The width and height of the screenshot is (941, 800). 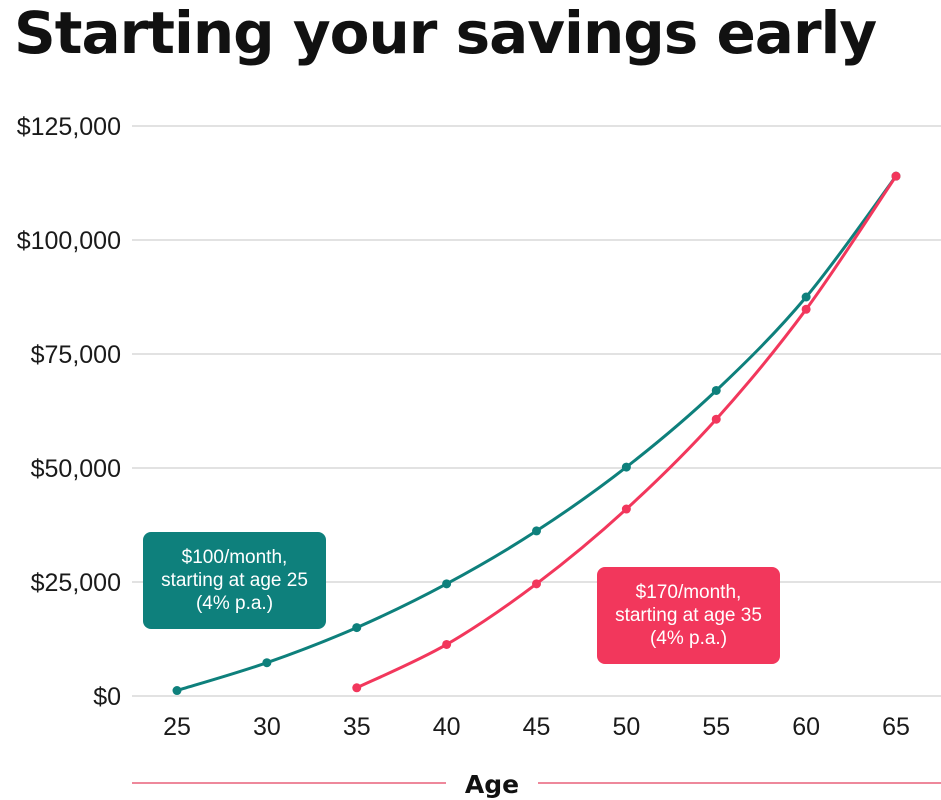 I want to click on y-tick-label: $100,000, so click(x=69, y=241).